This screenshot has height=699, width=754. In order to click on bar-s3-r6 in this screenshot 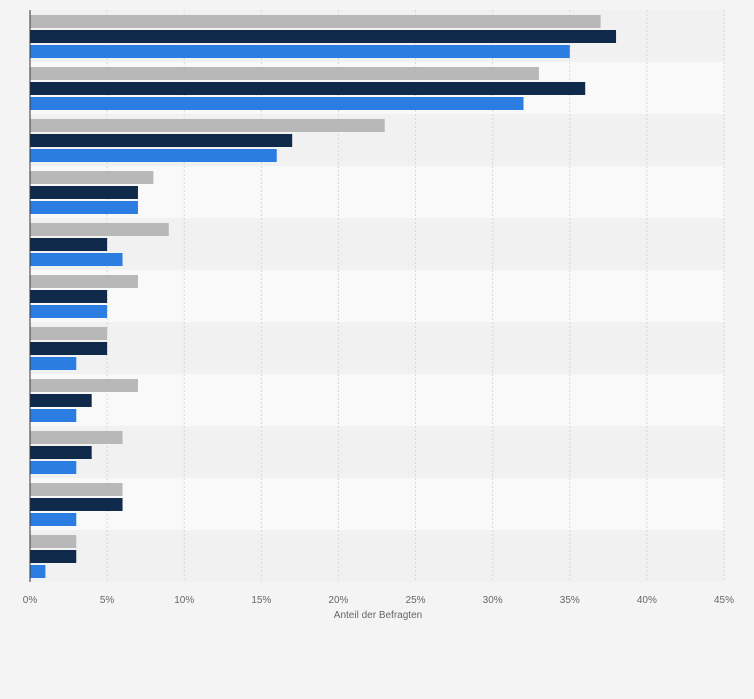, I will do `click(69, 311)`.